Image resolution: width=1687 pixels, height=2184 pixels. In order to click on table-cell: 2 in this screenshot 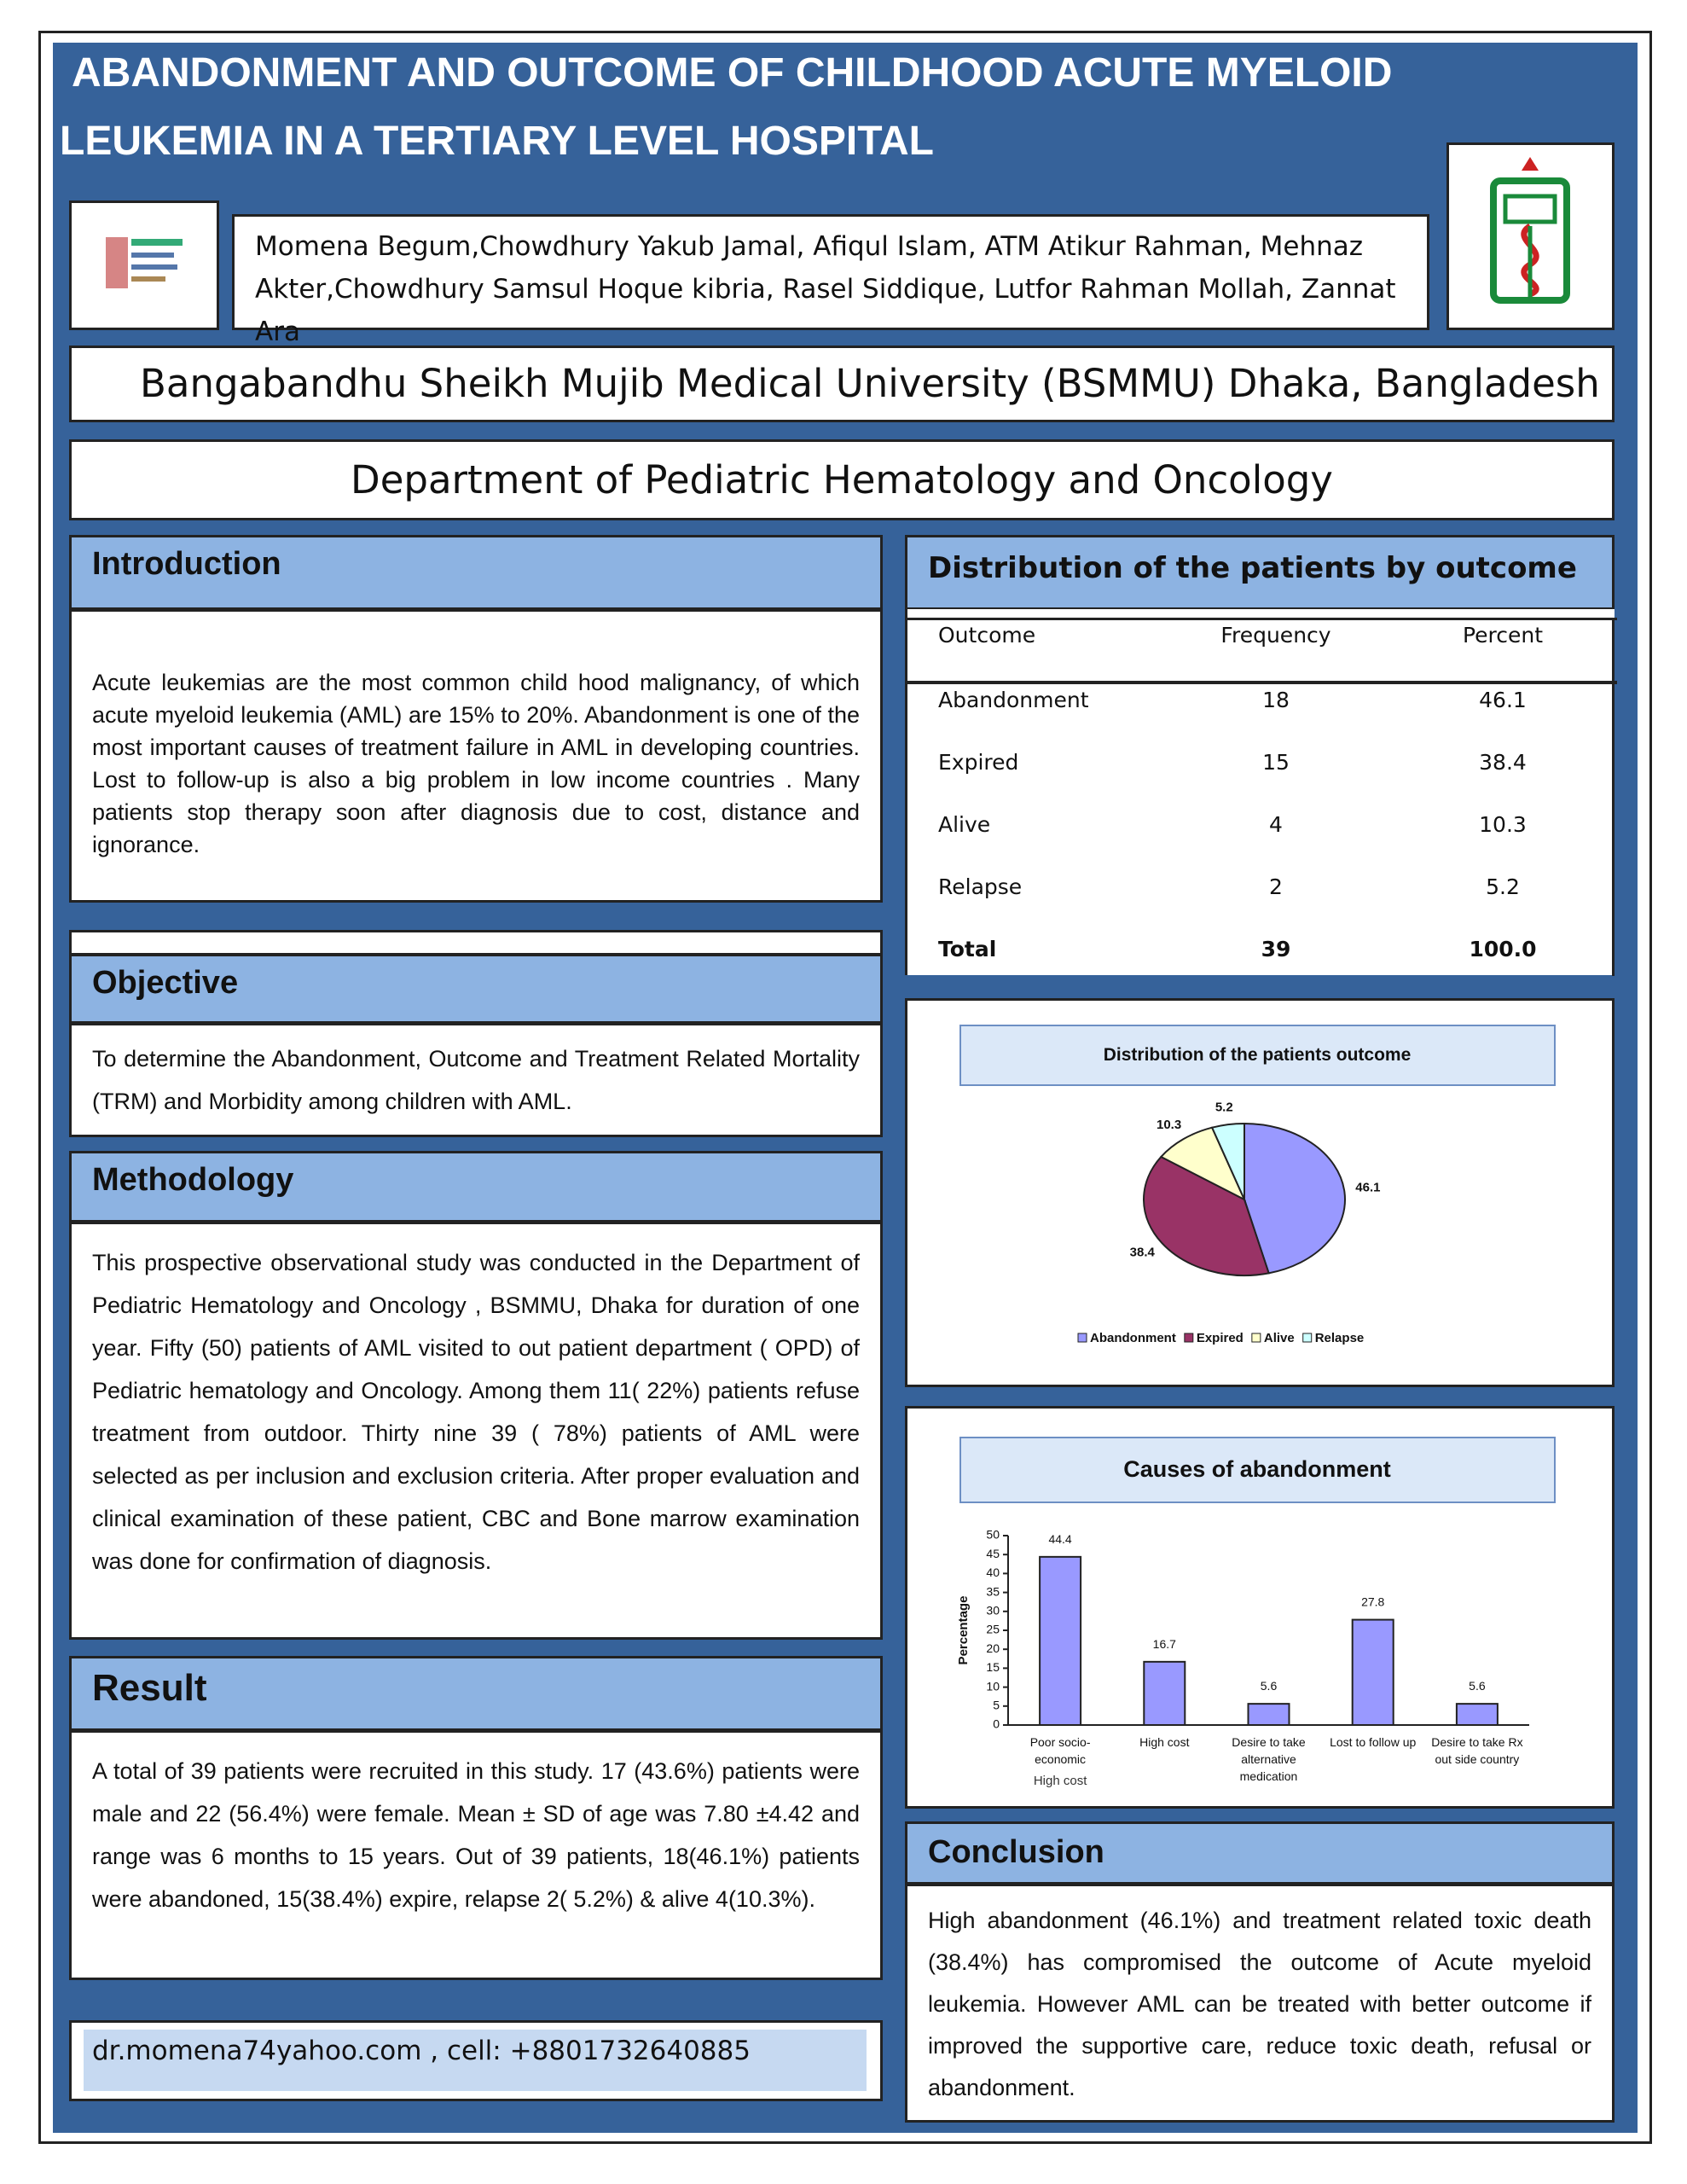, I will do `click(1276, 887)`.